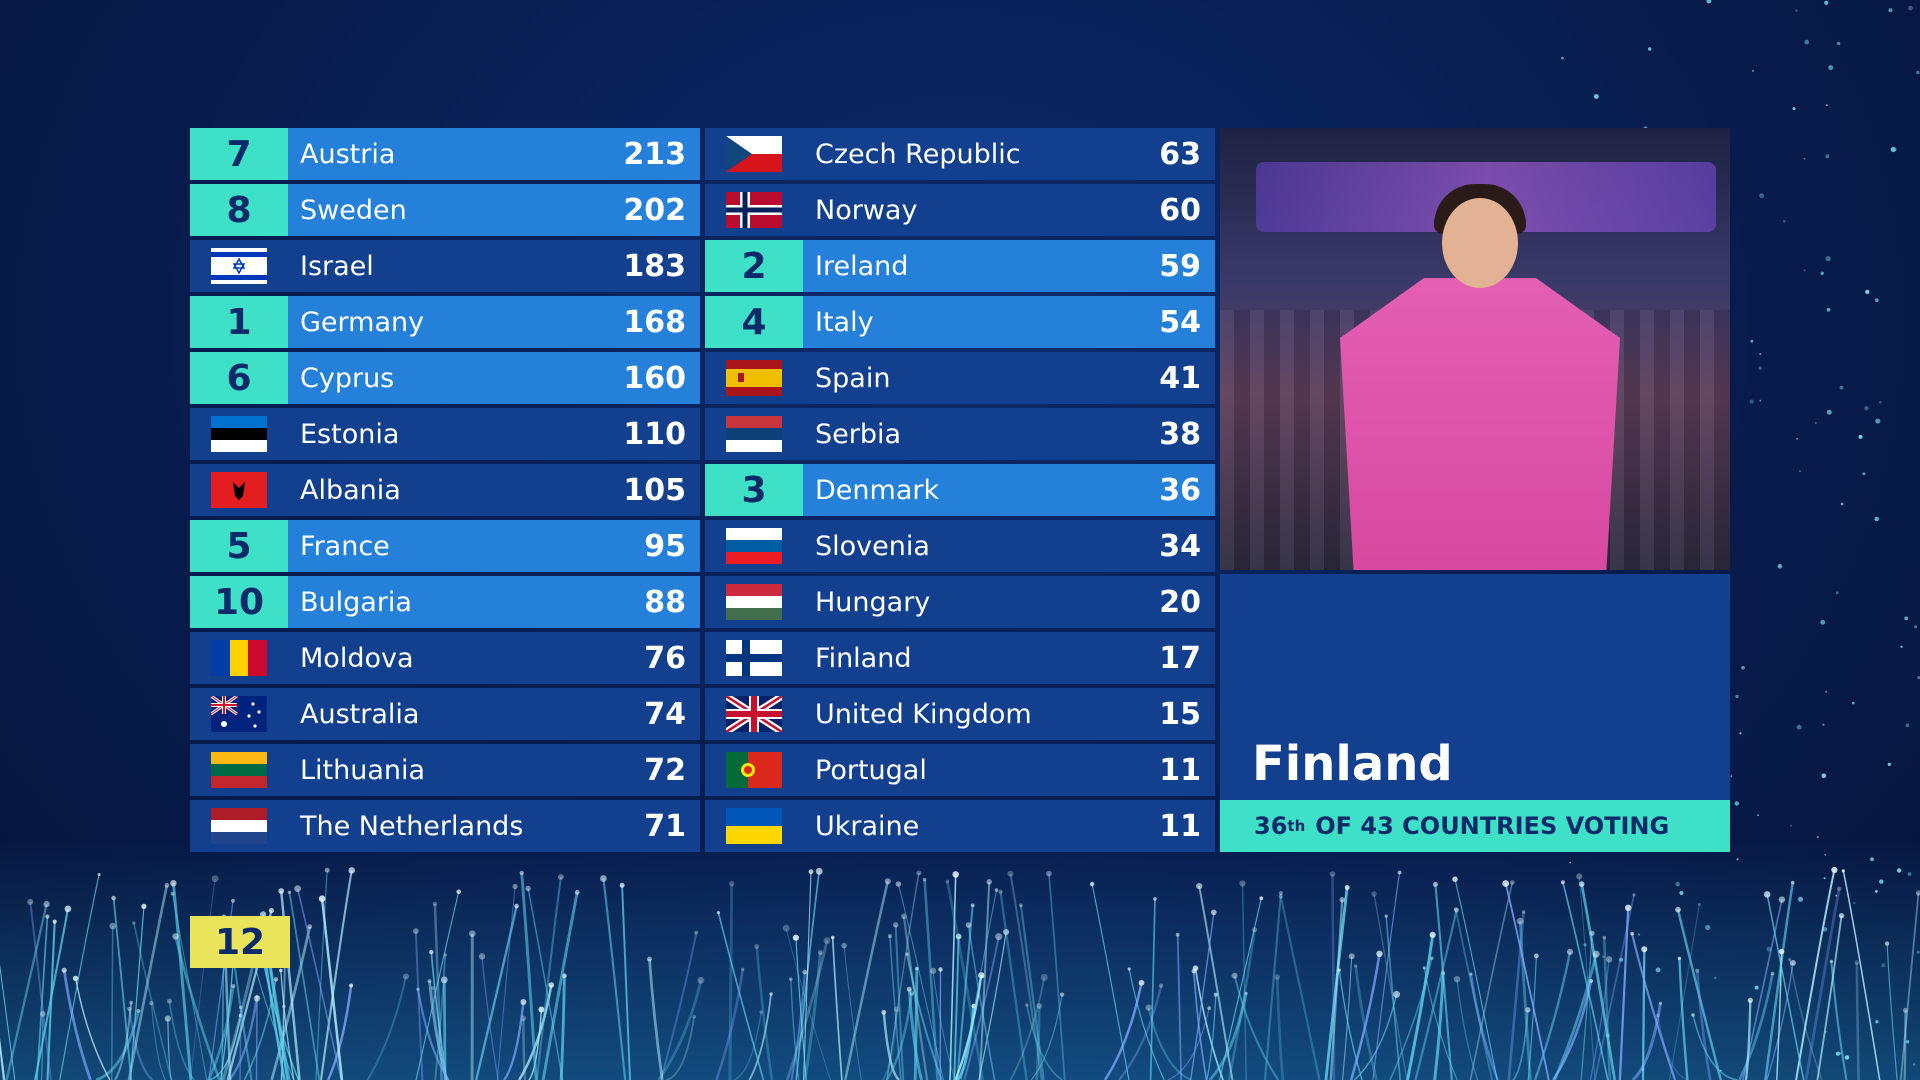 The height and width of the screenshot is (1080, 1920). What do you see at coordinates (412, 826) in the screenshot?
I see `country-name: The Netherlands` at bounding box center [412, 826].